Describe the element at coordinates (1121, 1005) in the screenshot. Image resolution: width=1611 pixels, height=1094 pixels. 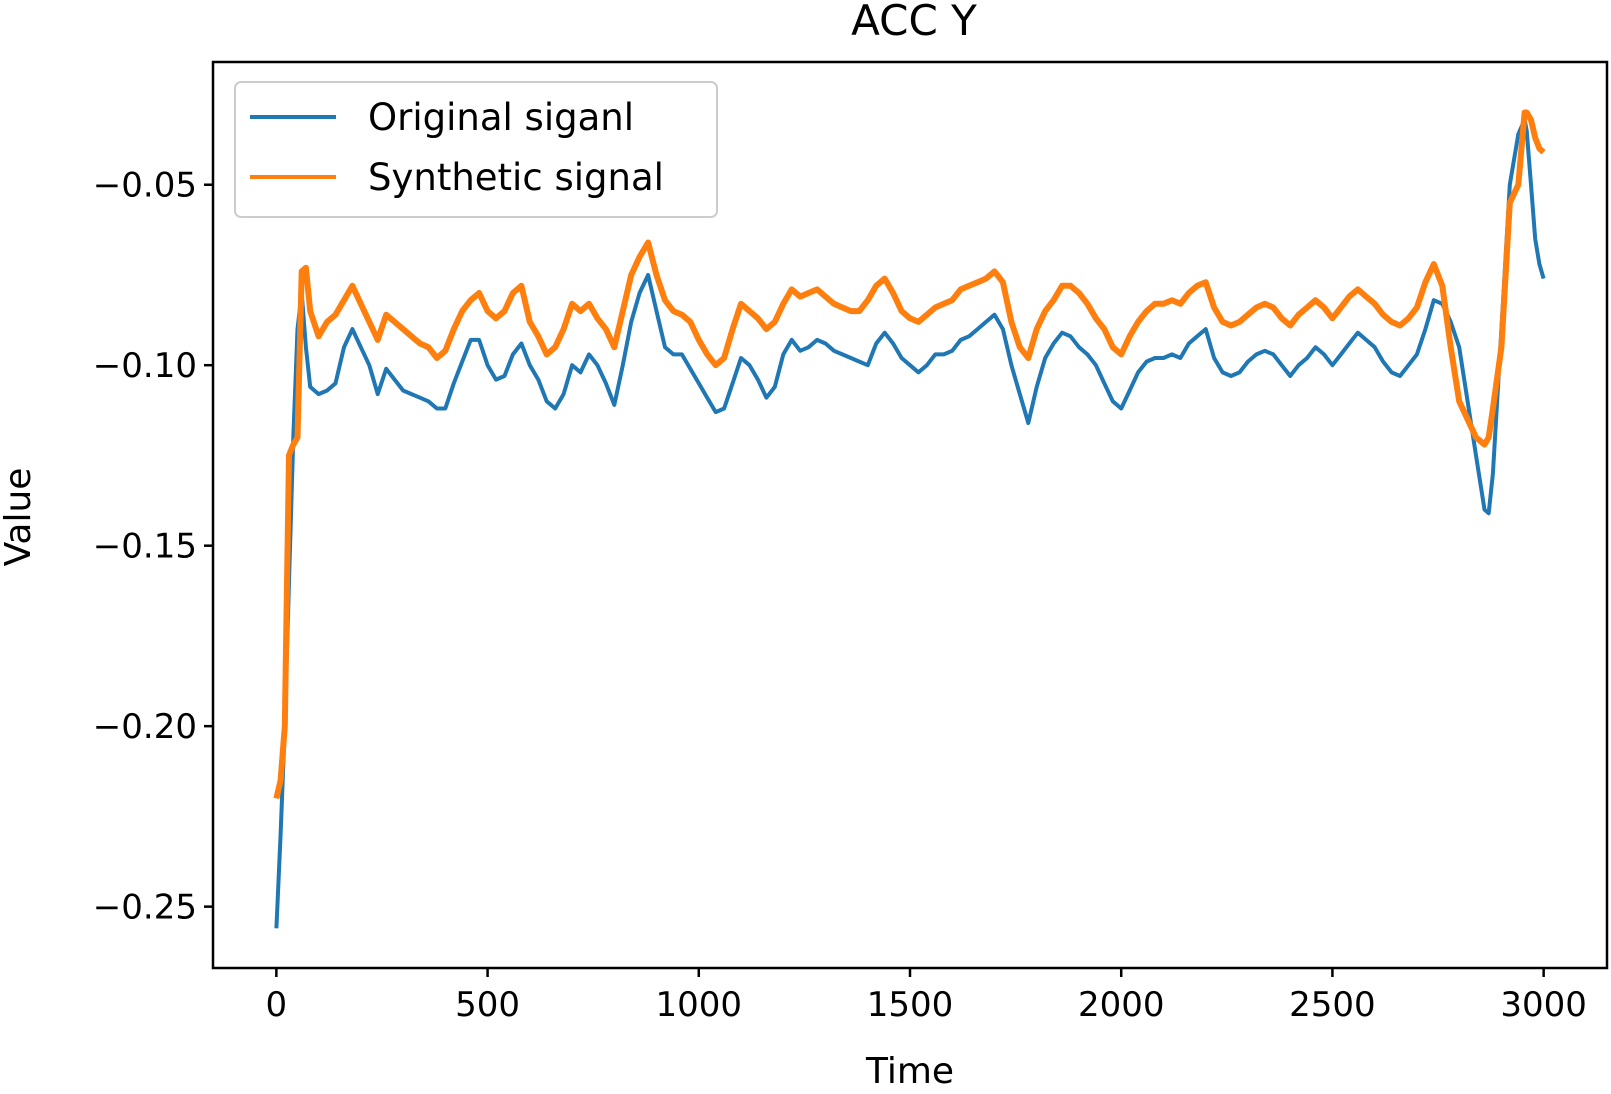
I see `x-tick-label: 2000` at that location.